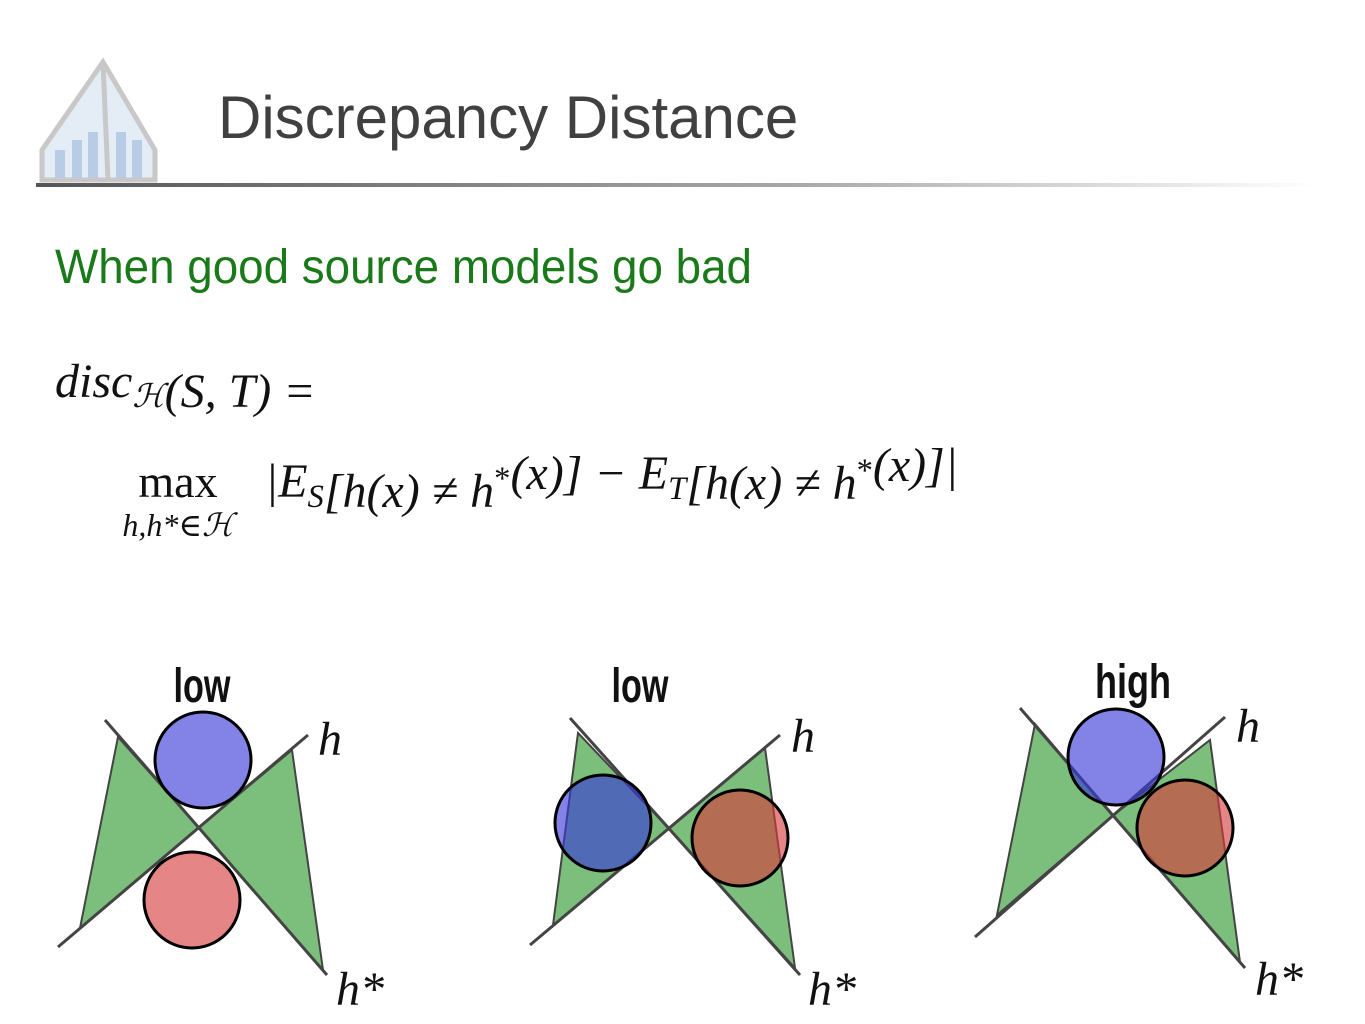  I want to click on formula-text: |E, so click(286, 481).